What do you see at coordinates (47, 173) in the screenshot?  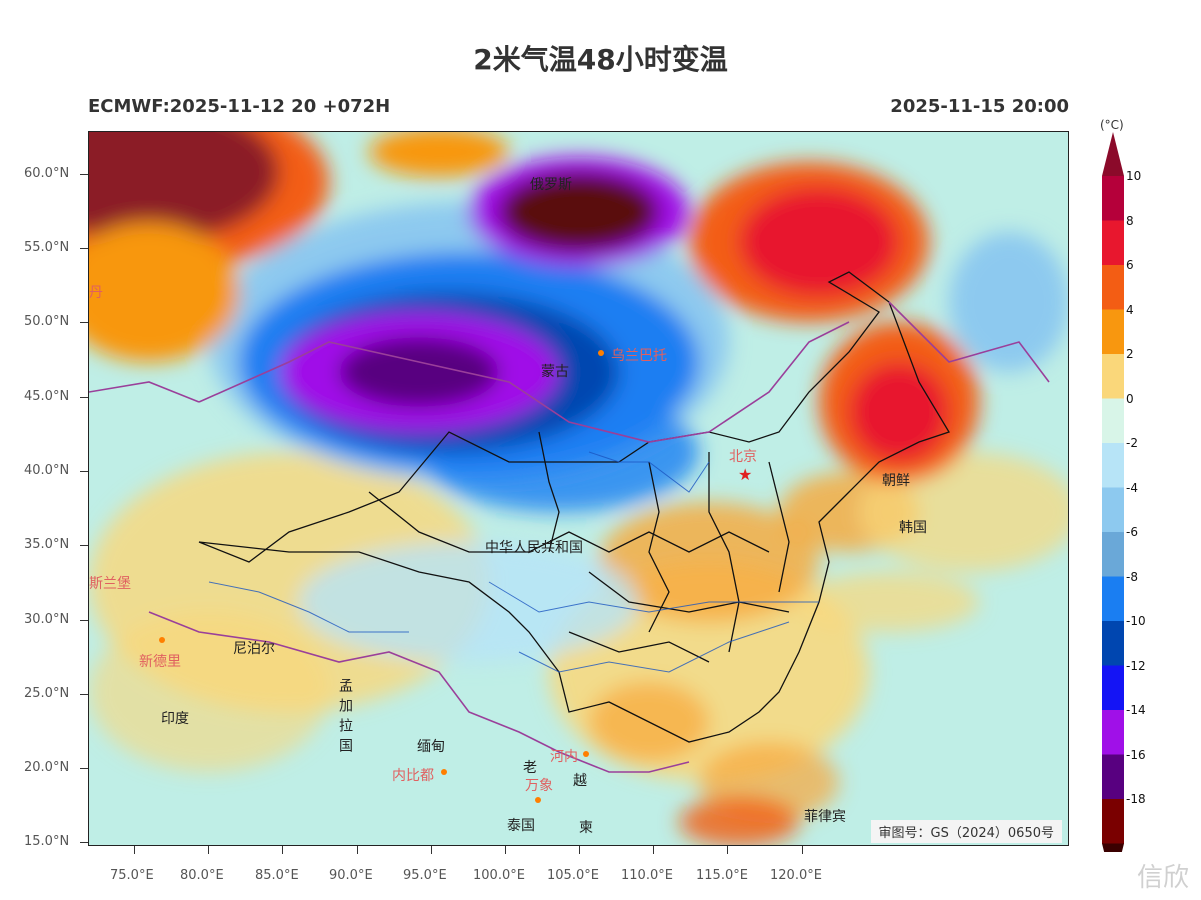 I see `lat-label: 60.0°N` at bounding box center [47, 173].